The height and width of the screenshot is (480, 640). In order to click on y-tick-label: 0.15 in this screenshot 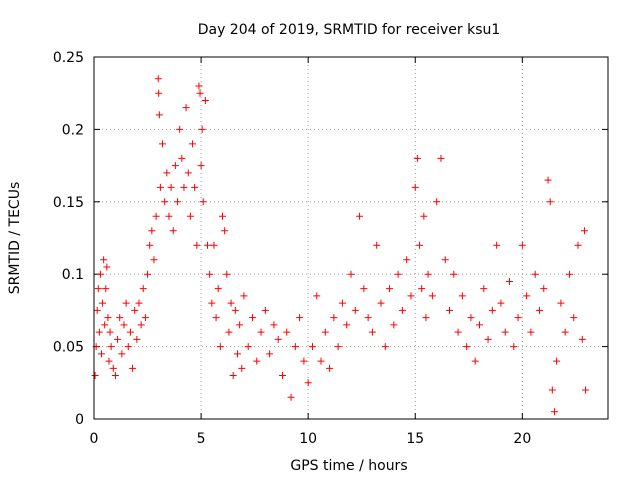, I will do `click(68, 203)`.